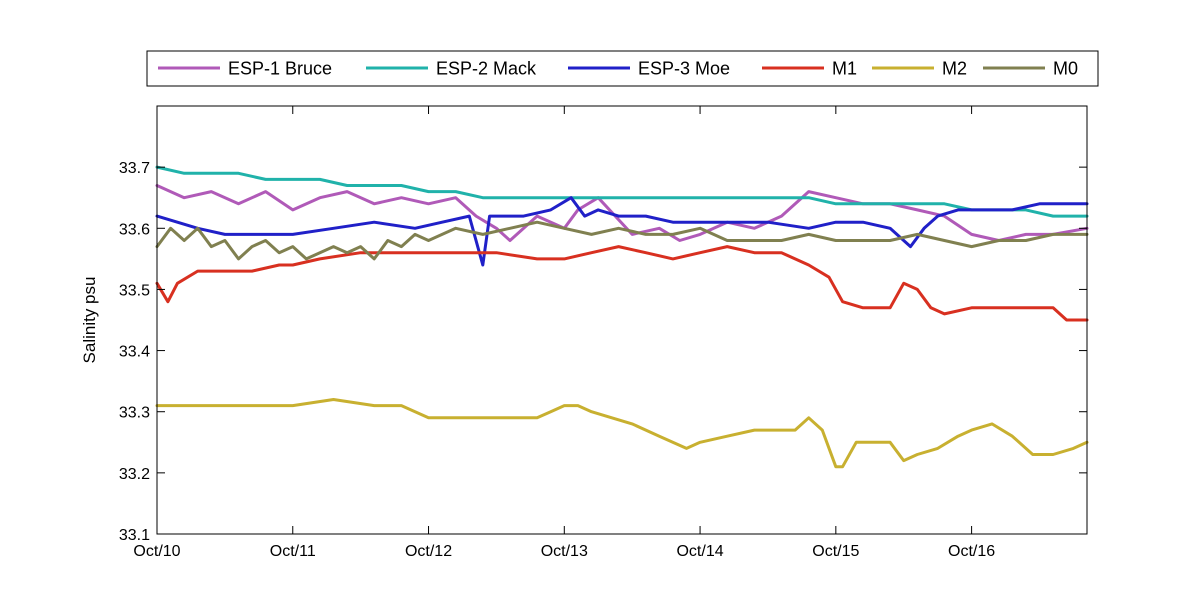 Image resolution: width=1200 pixels, height=600 pixels. What do you see at coordinates (134, 474) in the screenshot?
I see `y-tick-label: 33.2` at bounding box center [134, 474].